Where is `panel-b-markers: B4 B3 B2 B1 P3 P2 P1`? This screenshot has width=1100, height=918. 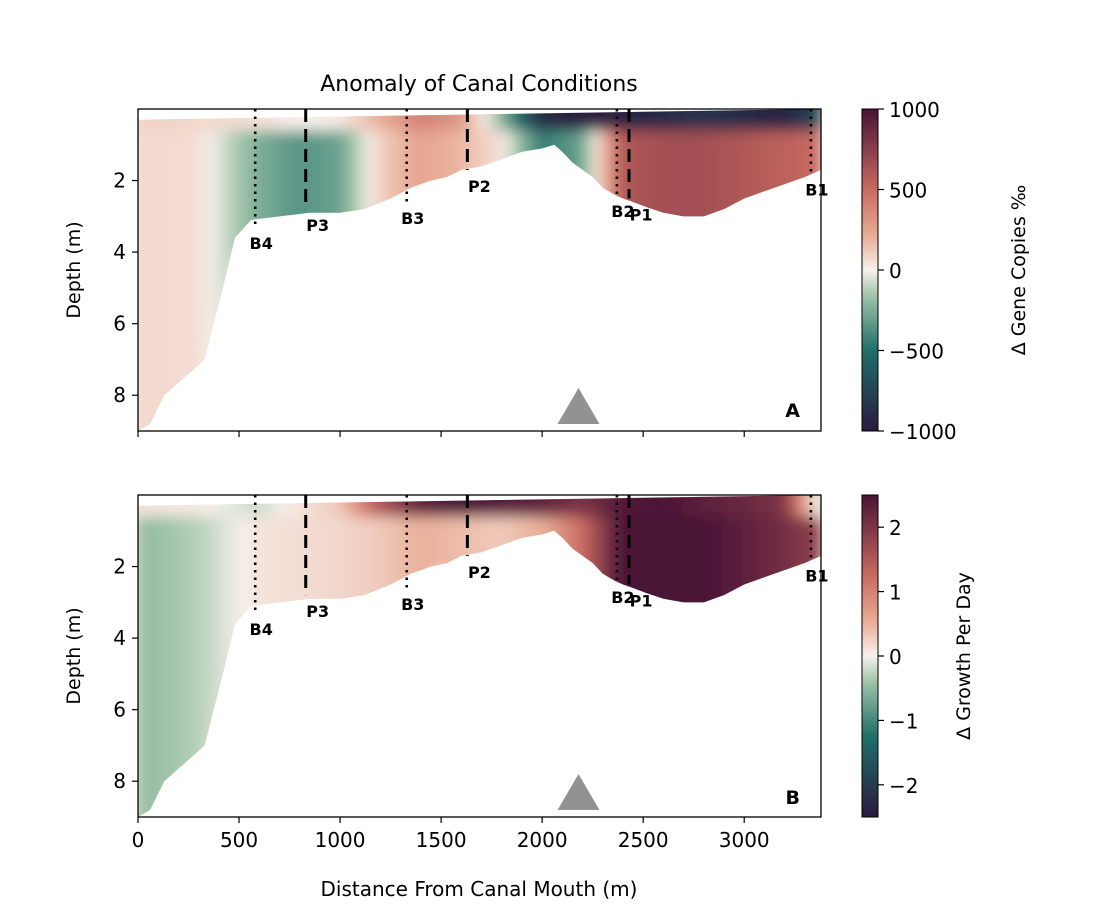 panel-b-markers: B4 B3 B2 B1 P3 P2 P1 is located at coordinates (539, 567).